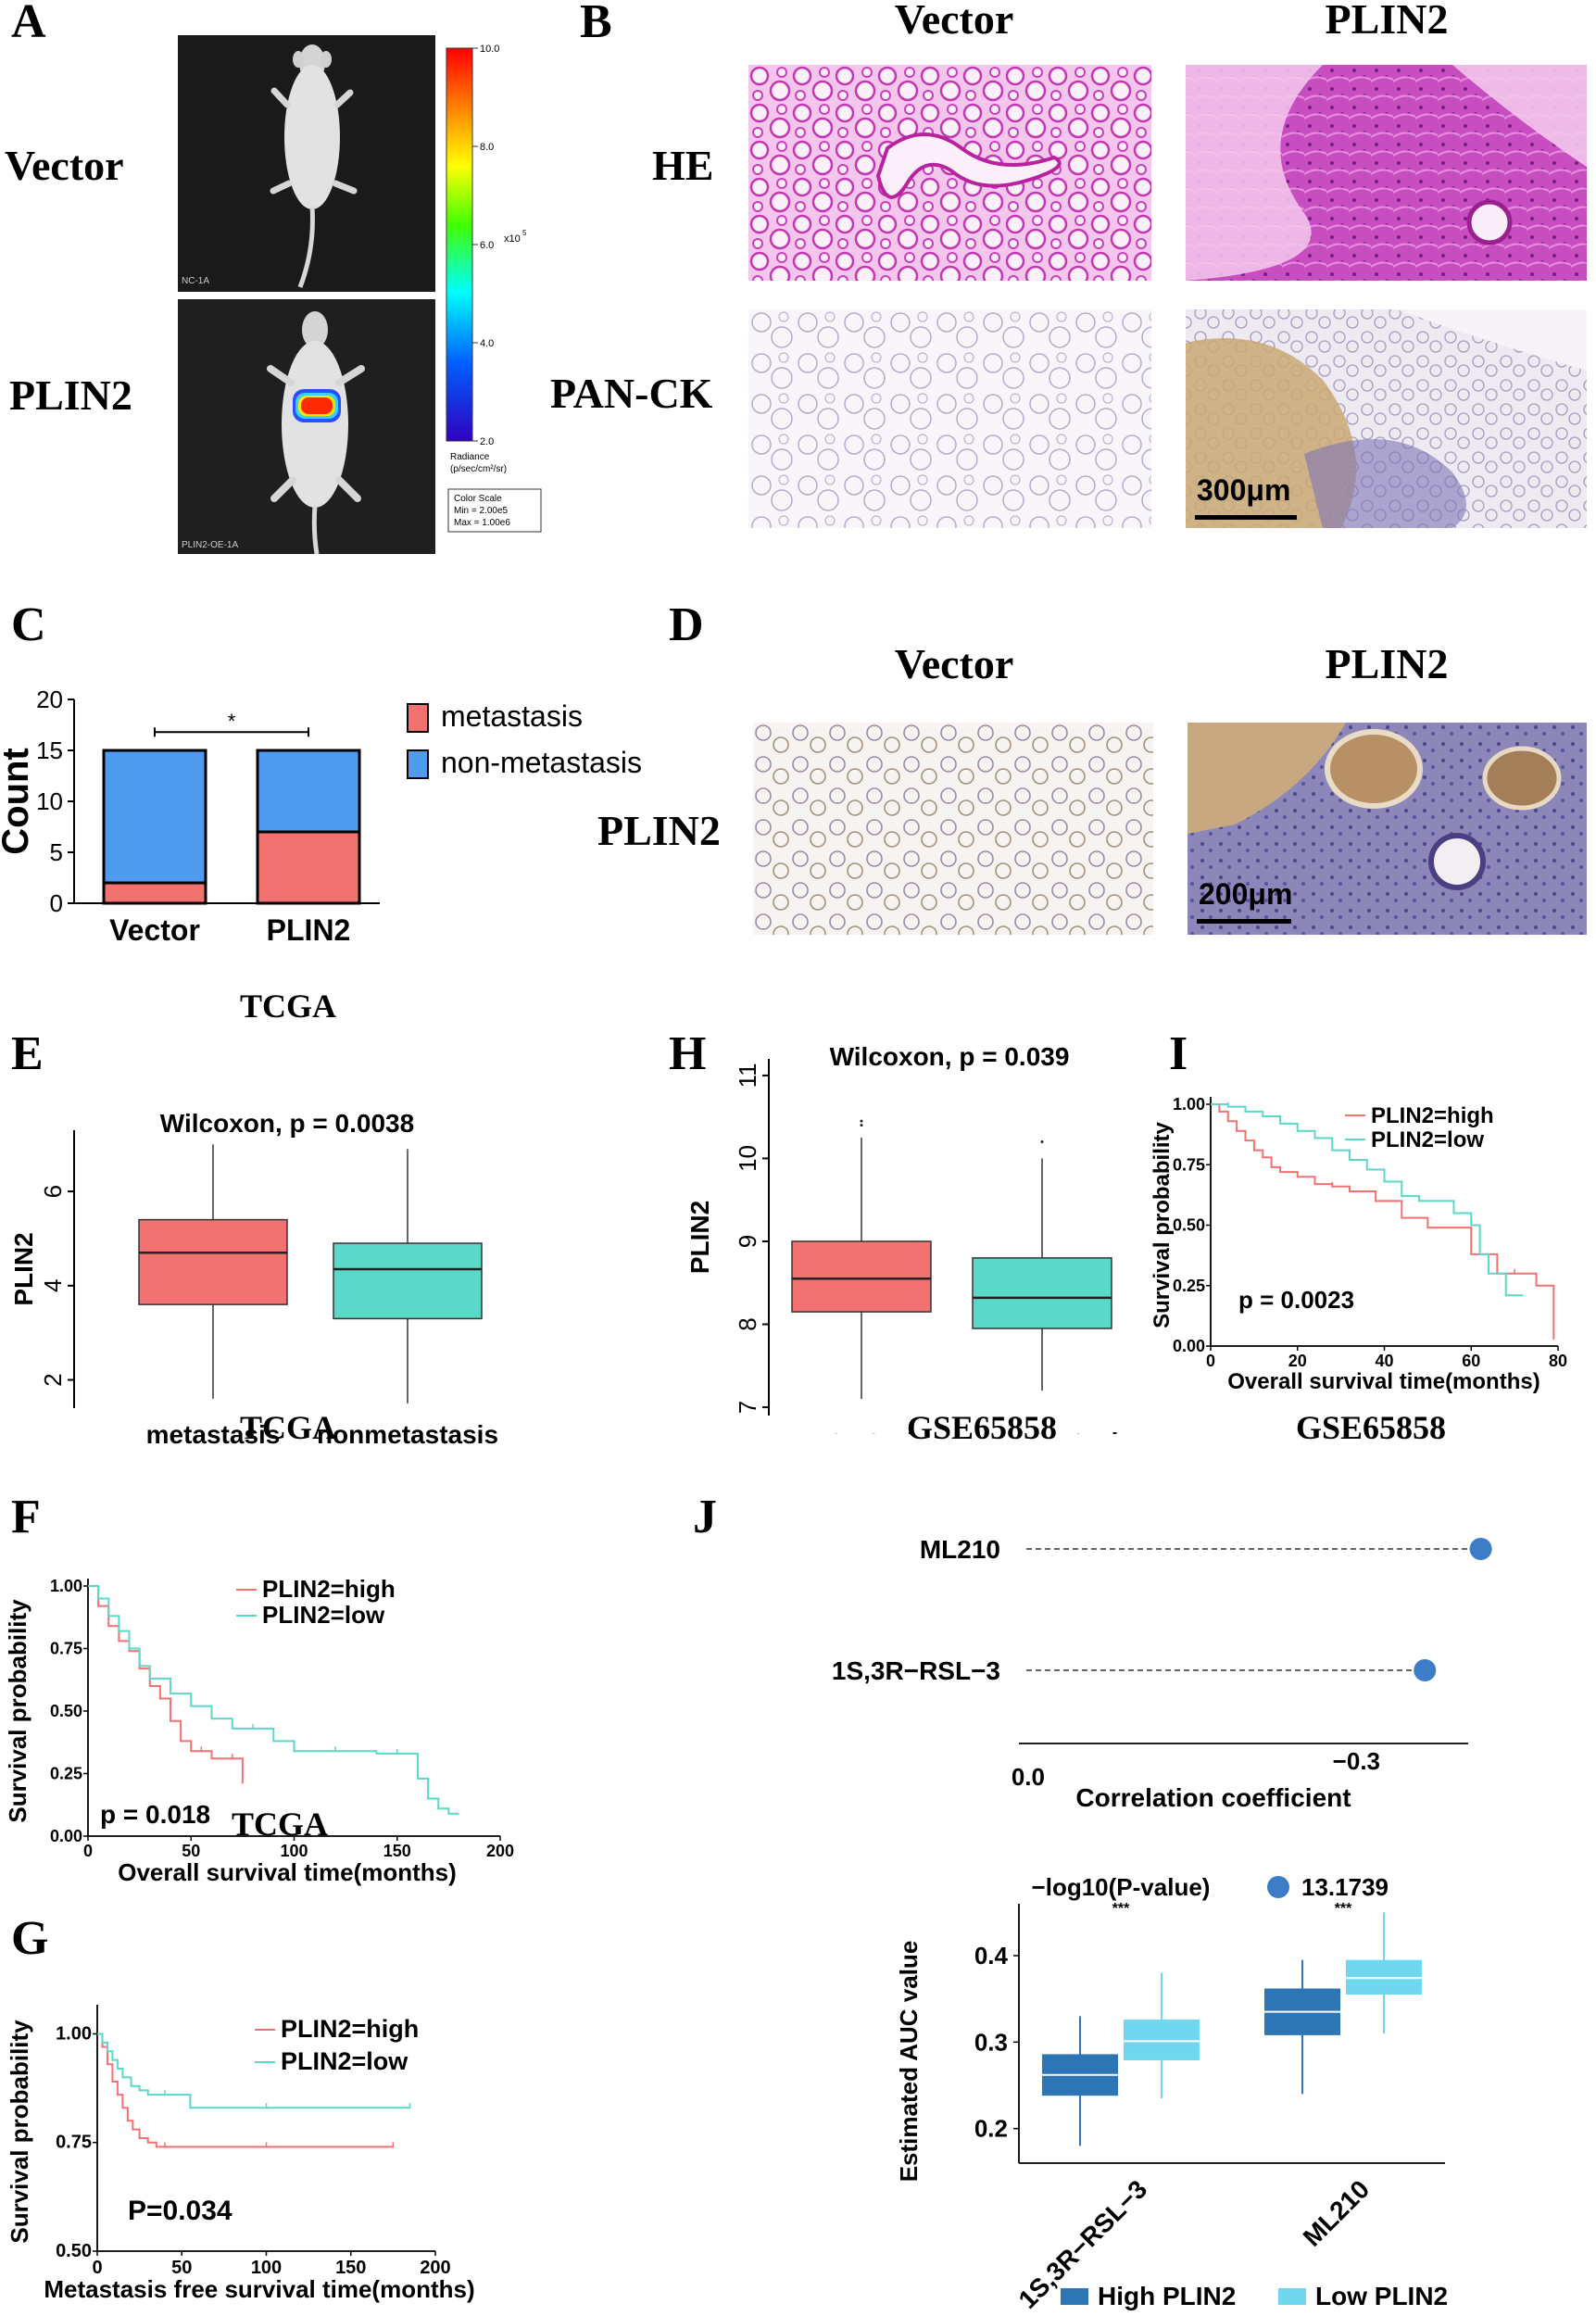 This screenshot has height=2316, width=1596. What do you see at coordinates (74, 2033) in the screenshot?
I see `y-tick-label: 1.00` at bounding box center [74, 2033].